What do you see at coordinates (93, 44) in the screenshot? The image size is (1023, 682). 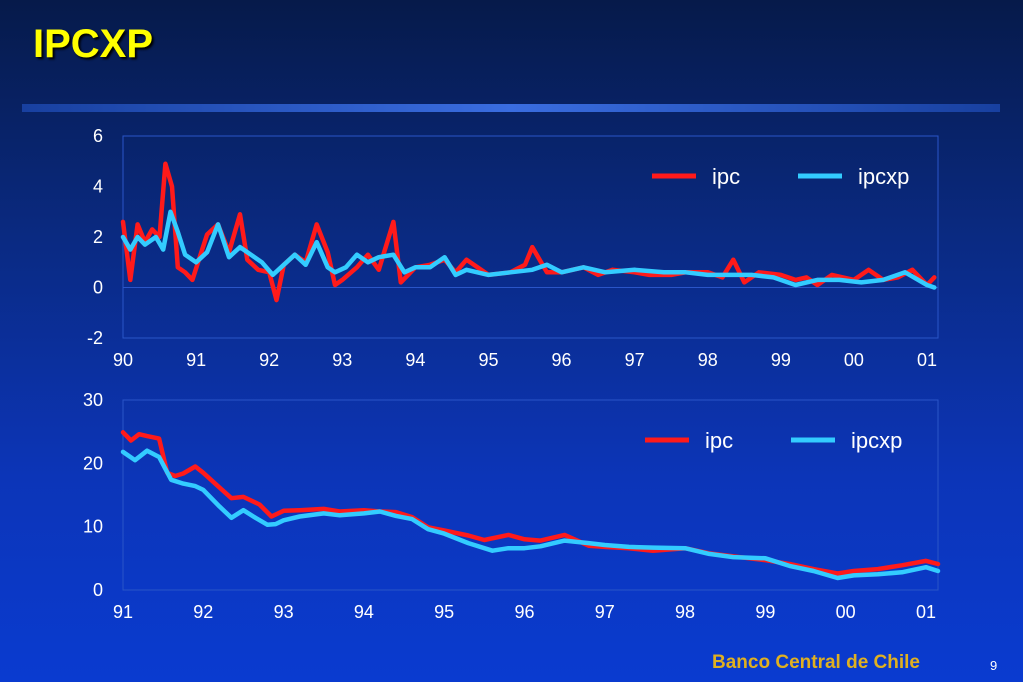 I see `page-title: IPCXP` at bounding box center [93, 44].